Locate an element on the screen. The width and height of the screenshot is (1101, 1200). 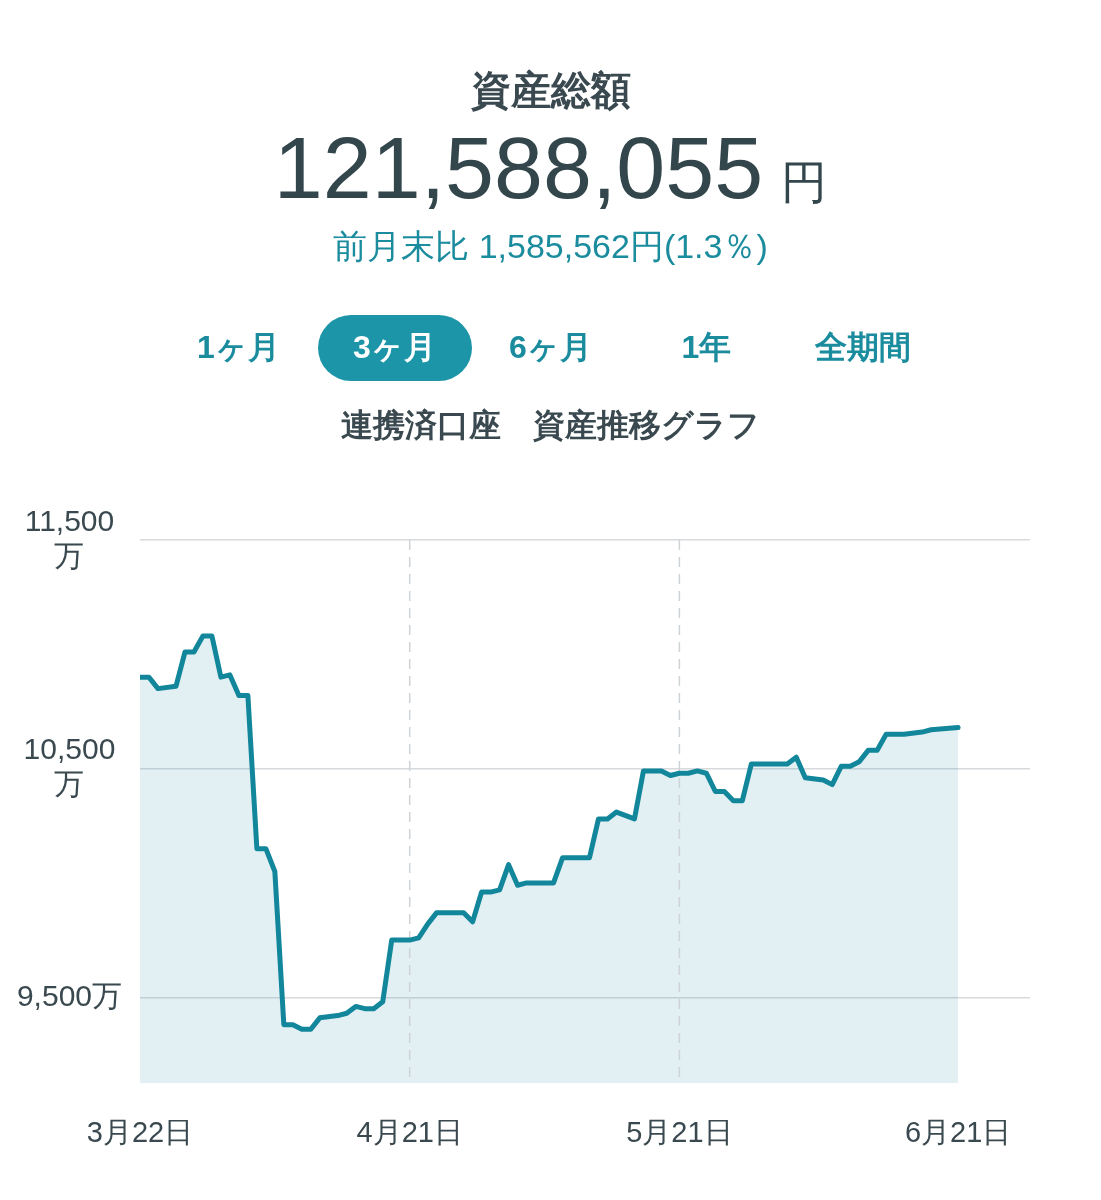
y-tick-label: 11,500万 is located at coordinates (69, 537).